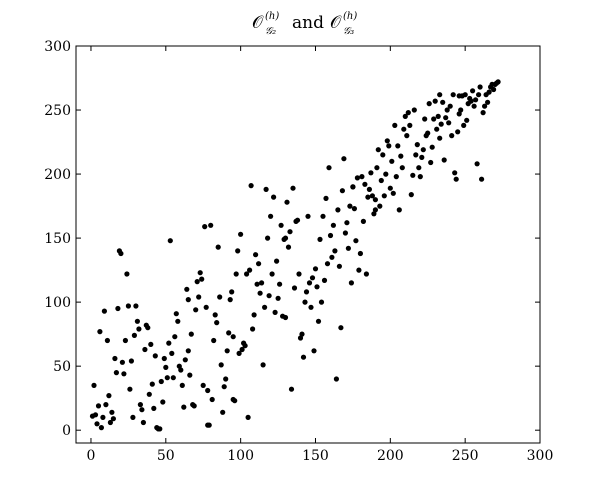 The image size is (599, 491). I want to click on y-tick-label: 0, so click(66, 431).